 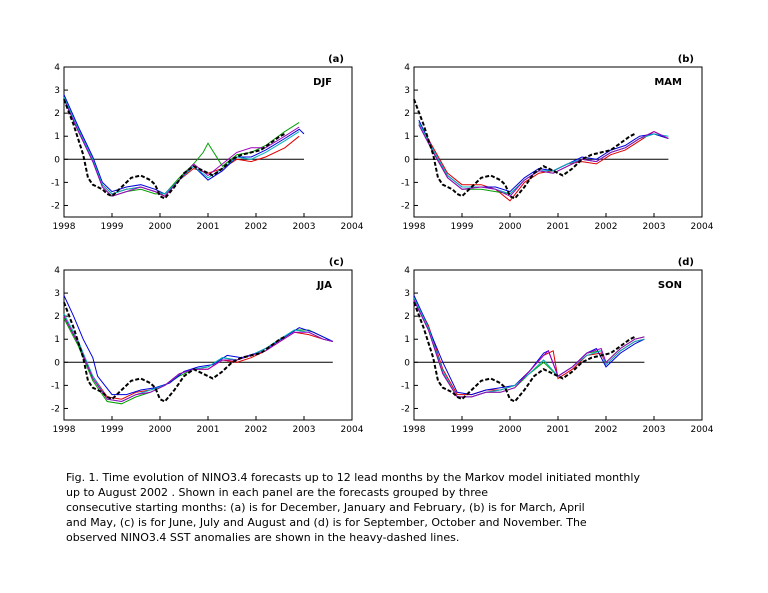 What do you see at coordinates (686, 59) in the screenshot?
I see `panel-label: (b)` at bounding box center [686, 59].